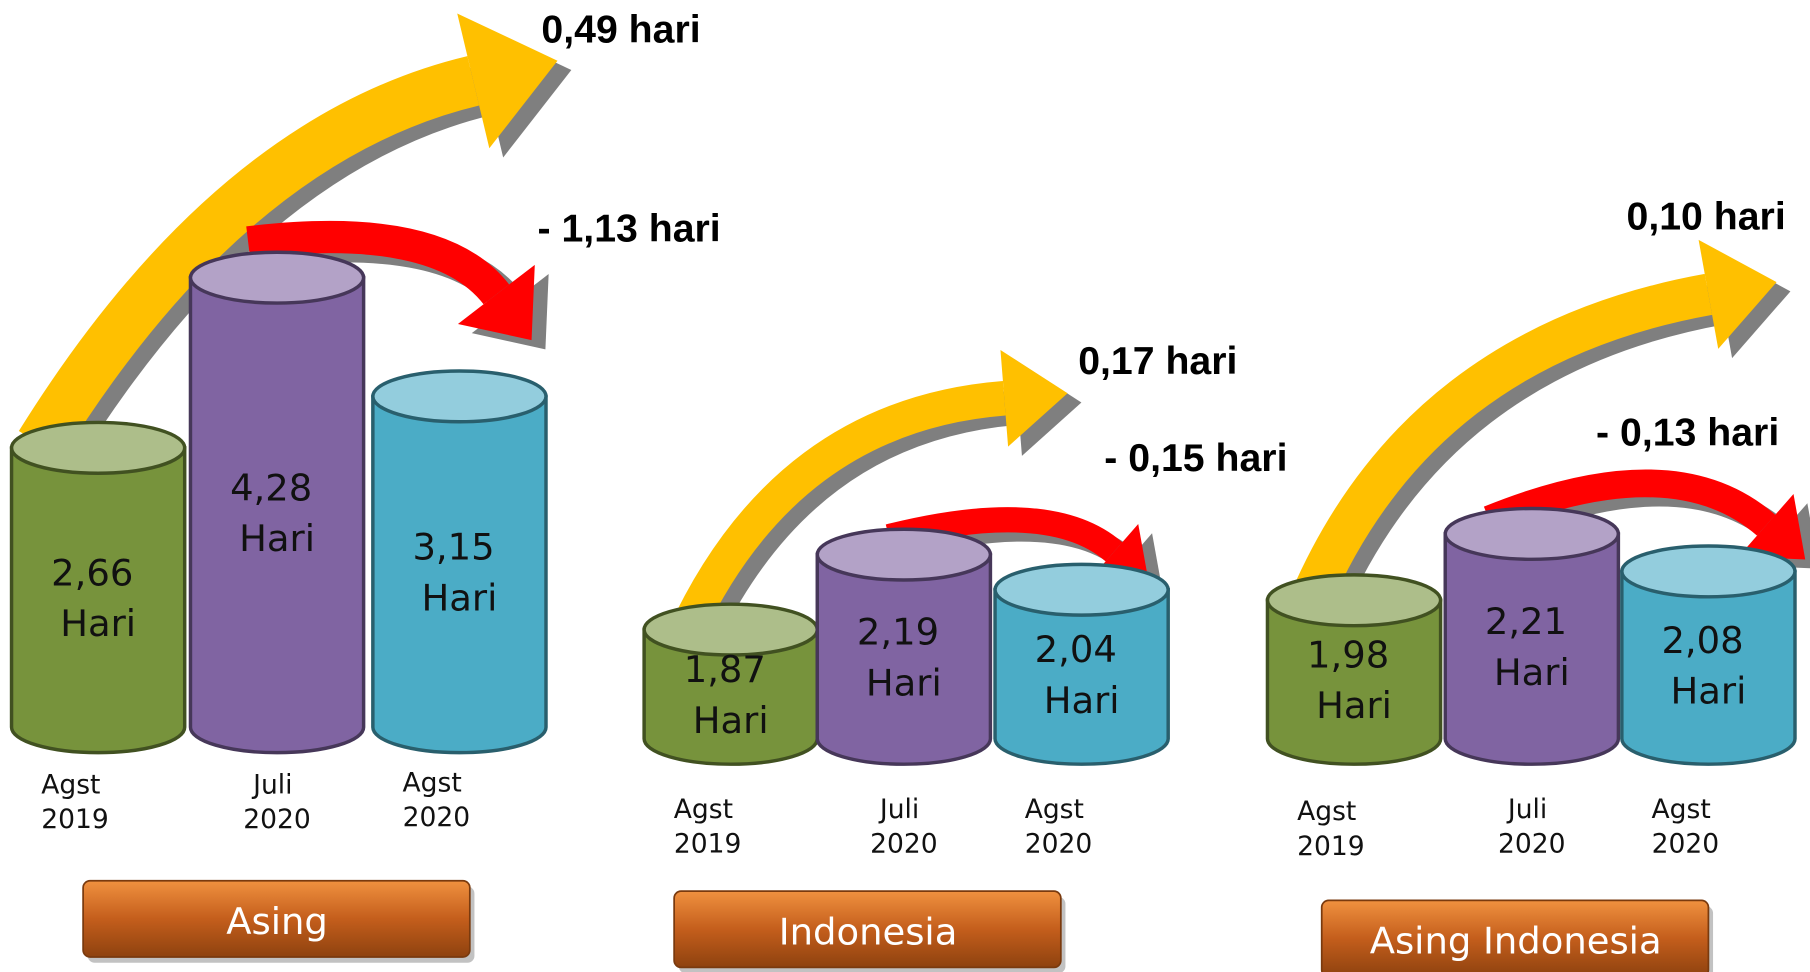 The height and width of the screenshot is (972, 1810). I want to click on value-label: 1,98 Hari, so click(1354, 680).